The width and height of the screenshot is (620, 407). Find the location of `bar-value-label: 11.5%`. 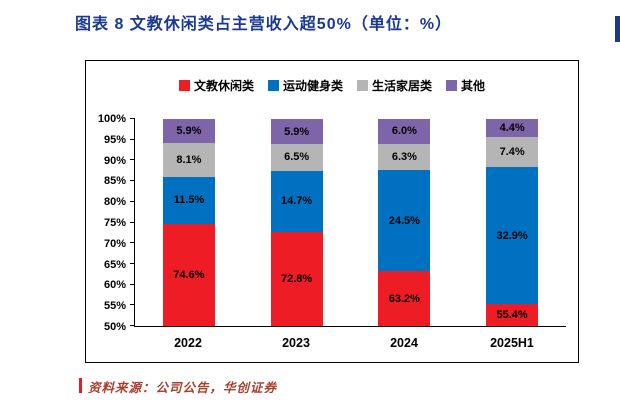

bar-value-label: 11.5% is located at coordinates (189, 200).